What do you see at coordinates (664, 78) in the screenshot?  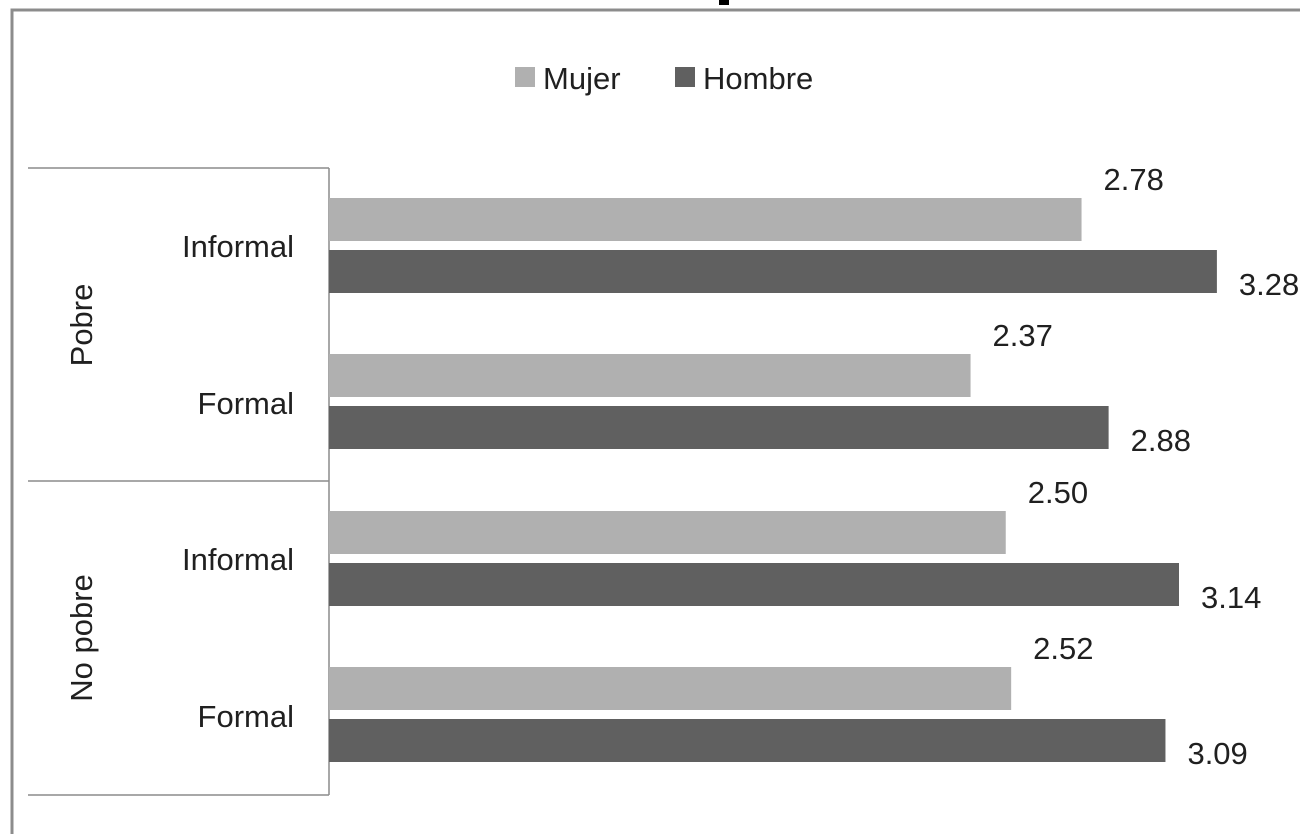 I see `legend: Mujer Hombre` at bounding box center [664, 78].